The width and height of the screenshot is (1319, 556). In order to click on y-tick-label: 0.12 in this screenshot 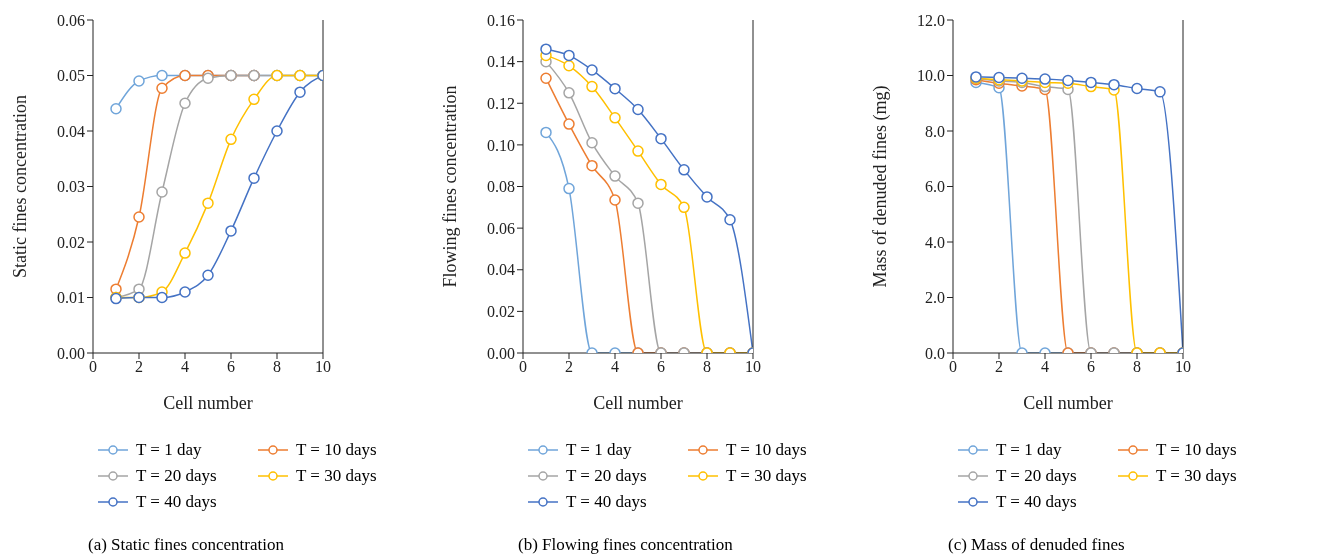, I will do `click(501, 103)`.